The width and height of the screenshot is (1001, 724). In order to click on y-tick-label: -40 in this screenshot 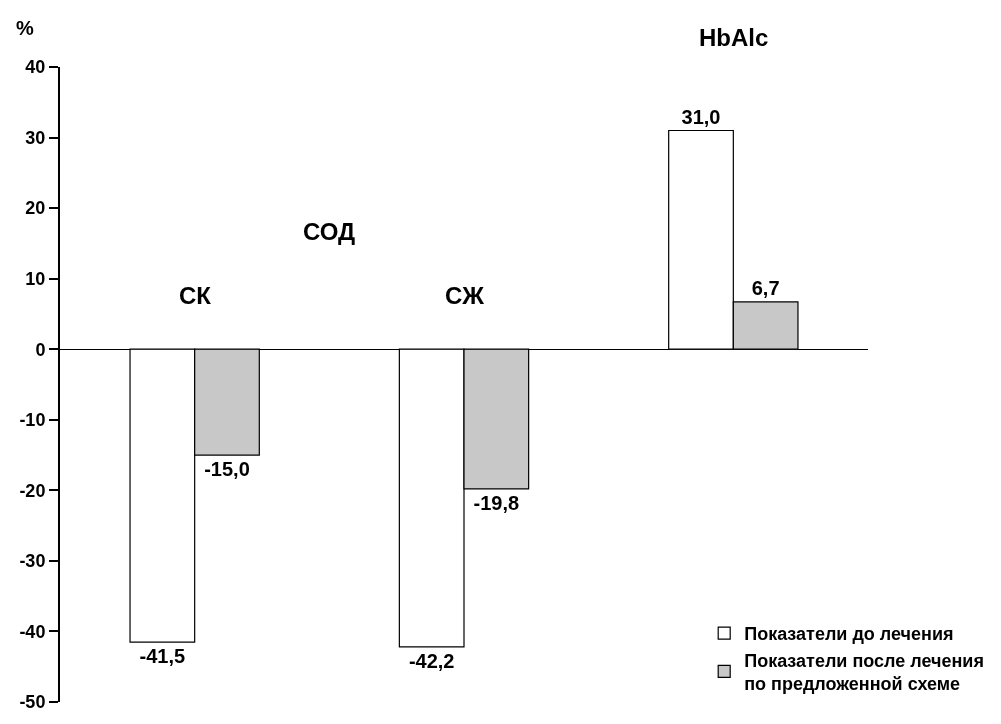, I will do `click(32, 631)`.